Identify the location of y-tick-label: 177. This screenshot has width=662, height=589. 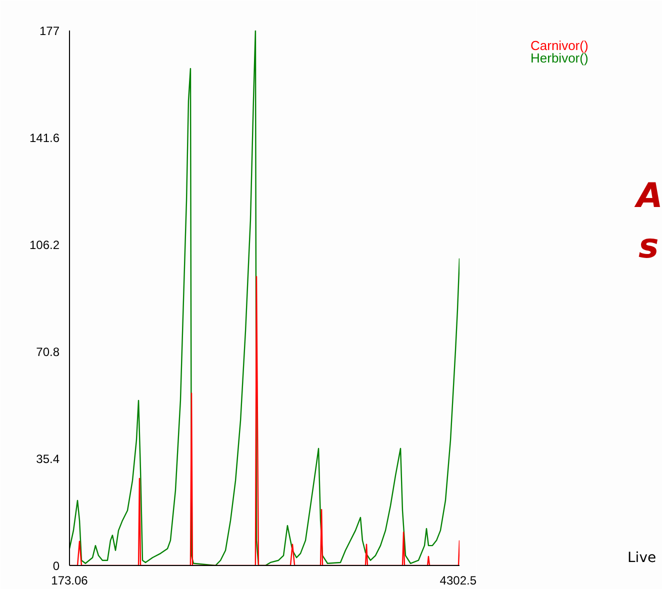
(49, 31).